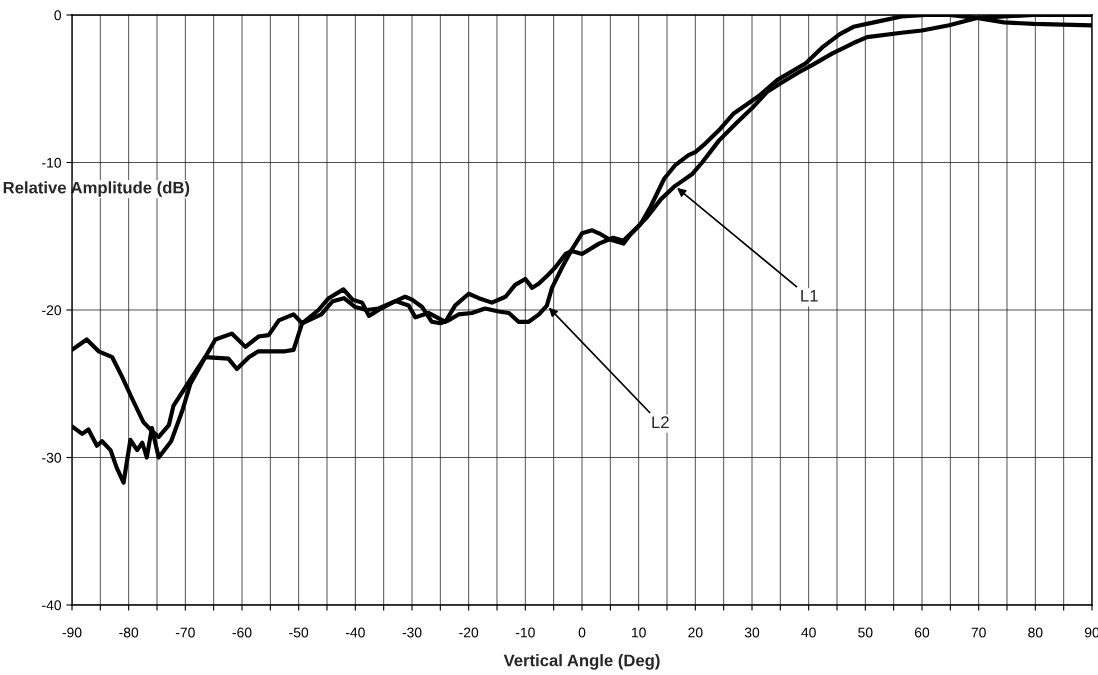 This screenshot has height=675, width=1098. I want to click on x-tick-label: 40, so click(808, 632).